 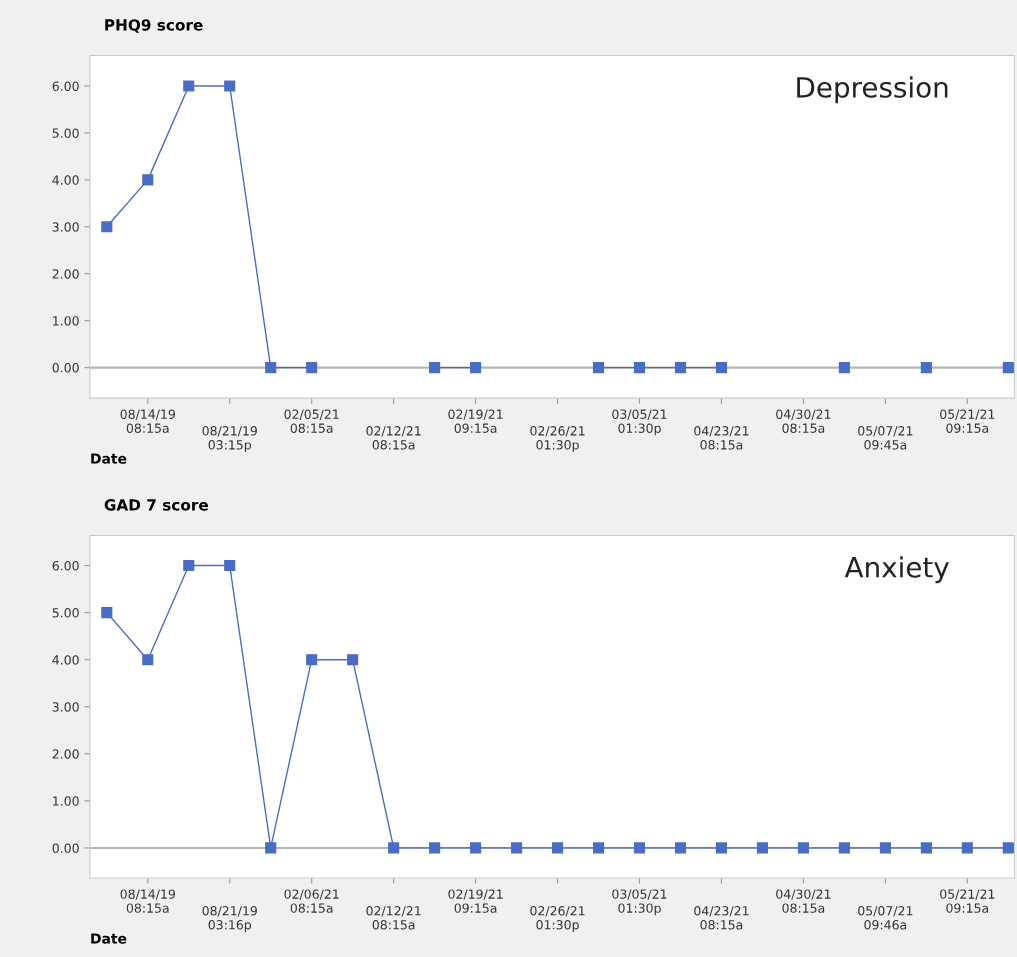 I want to click on x-tick-label: 02/05/21 08:15a, so click(x=311, y=421).